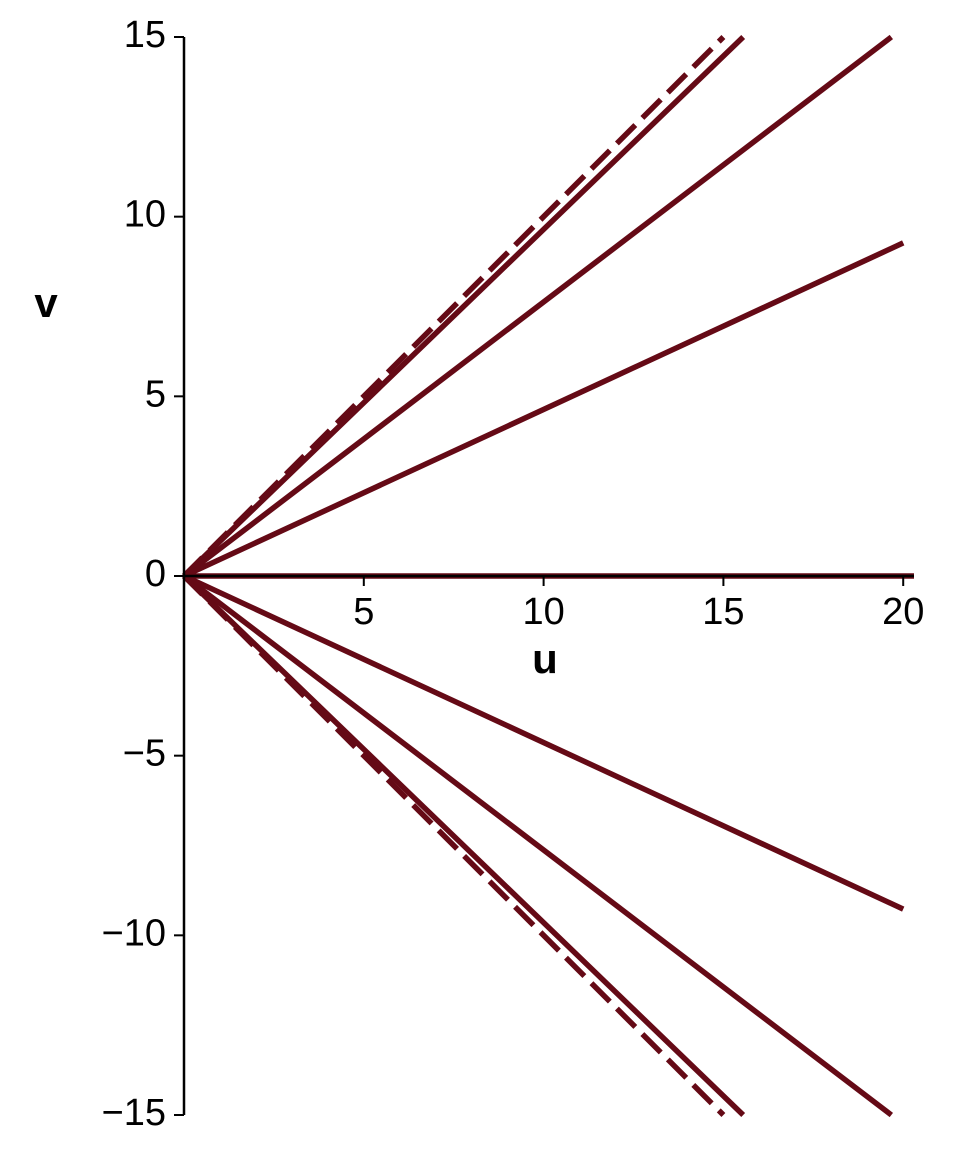 This screenshot has height=1156, width=964. I want to click on y-tick-label: 5, so click(155, 394).